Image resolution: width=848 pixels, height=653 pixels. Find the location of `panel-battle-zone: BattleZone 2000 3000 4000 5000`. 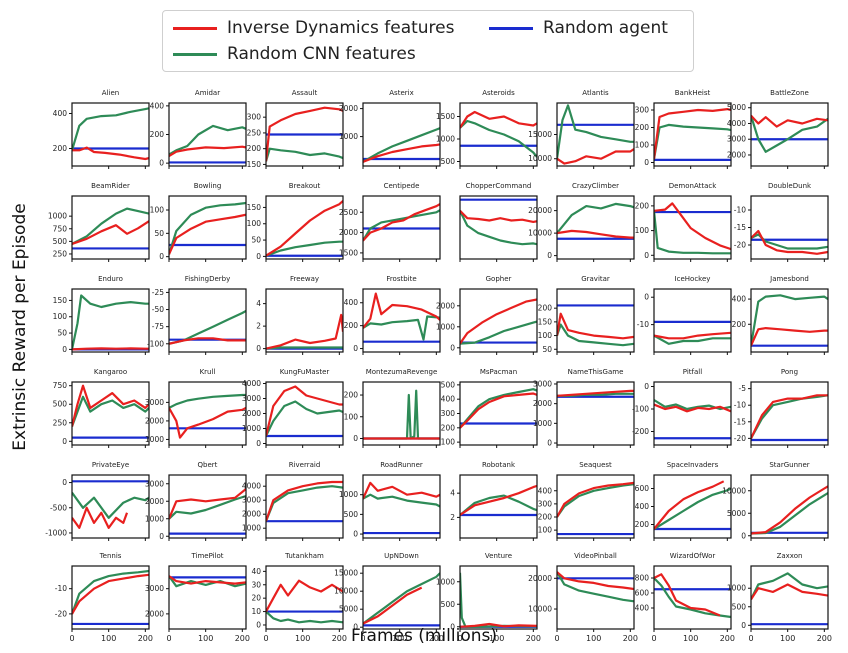

panel-battle-zone: BattleZone 2000 3000 4000 5000 is located at coordinates (778, 129).